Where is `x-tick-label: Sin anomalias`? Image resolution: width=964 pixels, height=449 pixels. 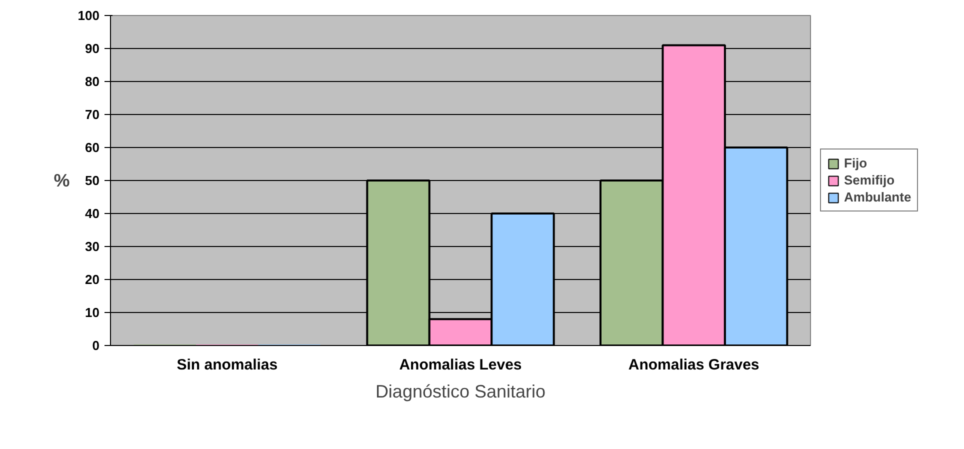
x-tick-label: Sin anomalias is located at coordinates (227, 365).